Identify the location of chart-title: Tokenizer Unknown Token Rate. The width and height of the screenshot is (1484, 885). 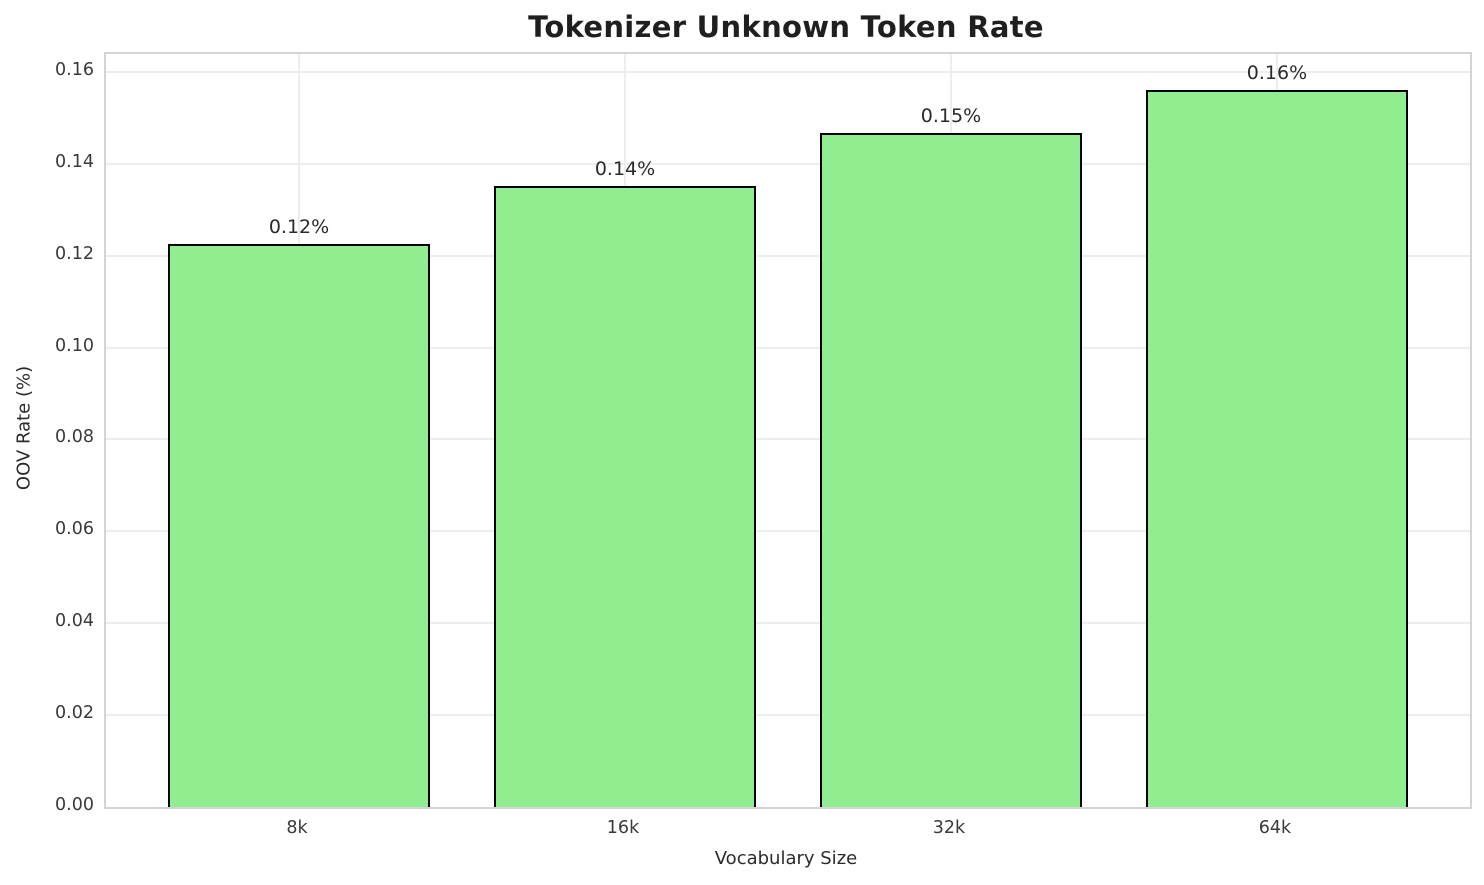
(786, 27).